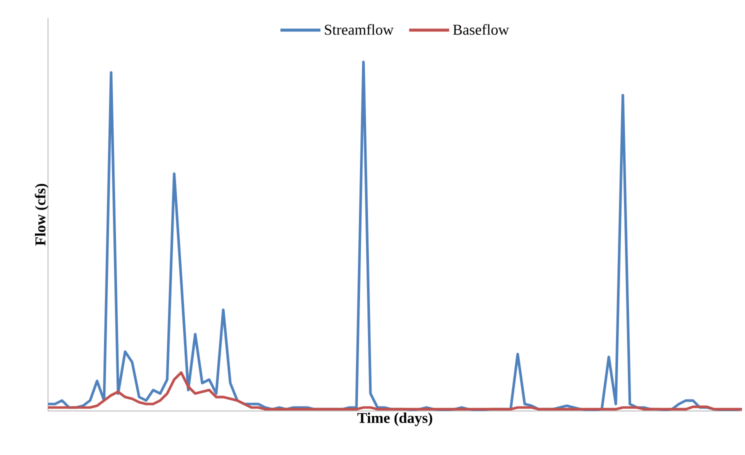 The width and height of the screenshot is (745, 455). Describe the element at coordinates (394, 419) in the screenshot. I see `x-axis-title: Time (days)` at that location.